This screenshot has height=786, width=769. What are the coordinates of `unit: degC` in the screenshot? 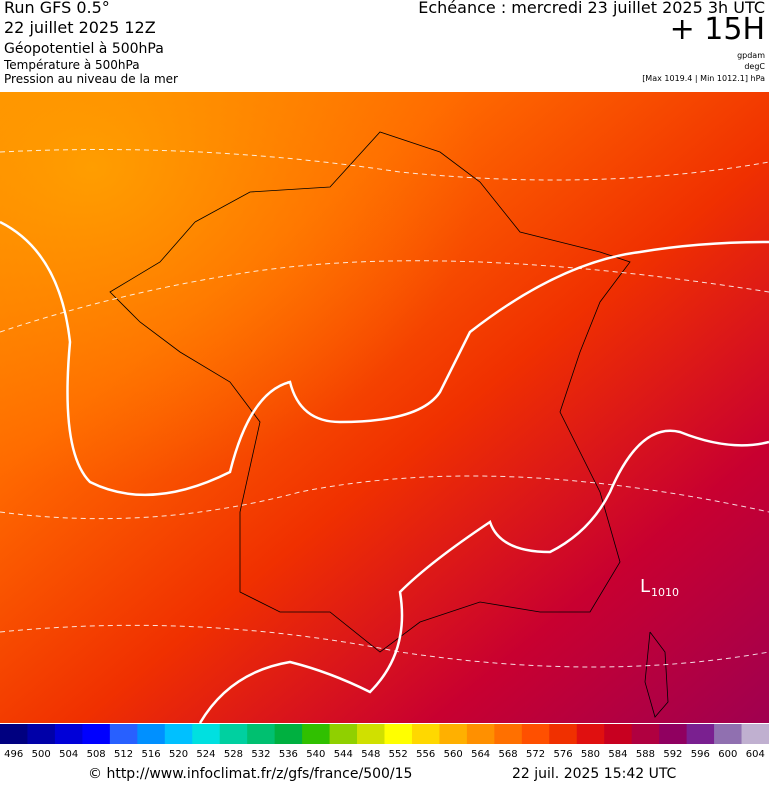 It's located at (754, 66).